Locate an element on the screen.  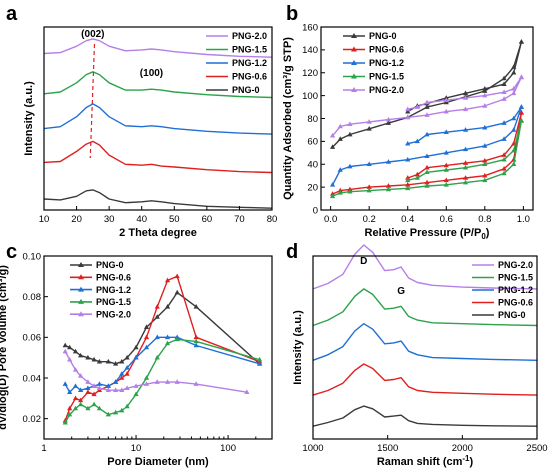
x-tick-label: 40 is located at coordinates (141, 219).